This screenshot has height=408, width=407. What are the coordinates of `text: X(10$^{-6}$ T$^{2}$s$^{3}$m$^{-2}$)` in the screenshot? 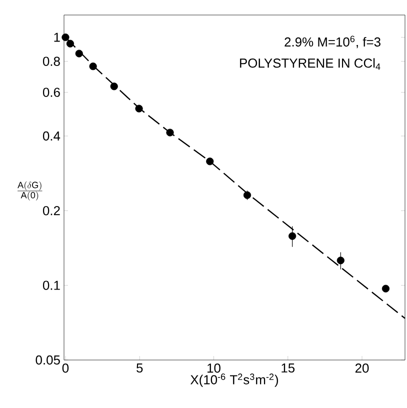 It's located at (234, 380).